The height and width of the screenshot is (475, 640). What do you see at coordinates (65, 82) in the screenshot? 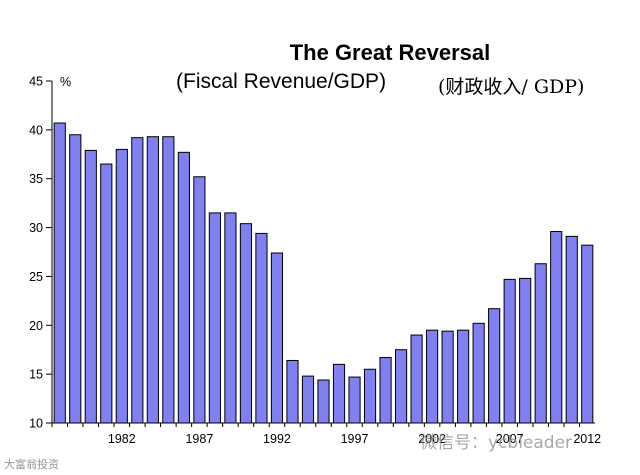
I see `y-axis-unit: %` at bounding box center [65, 82].